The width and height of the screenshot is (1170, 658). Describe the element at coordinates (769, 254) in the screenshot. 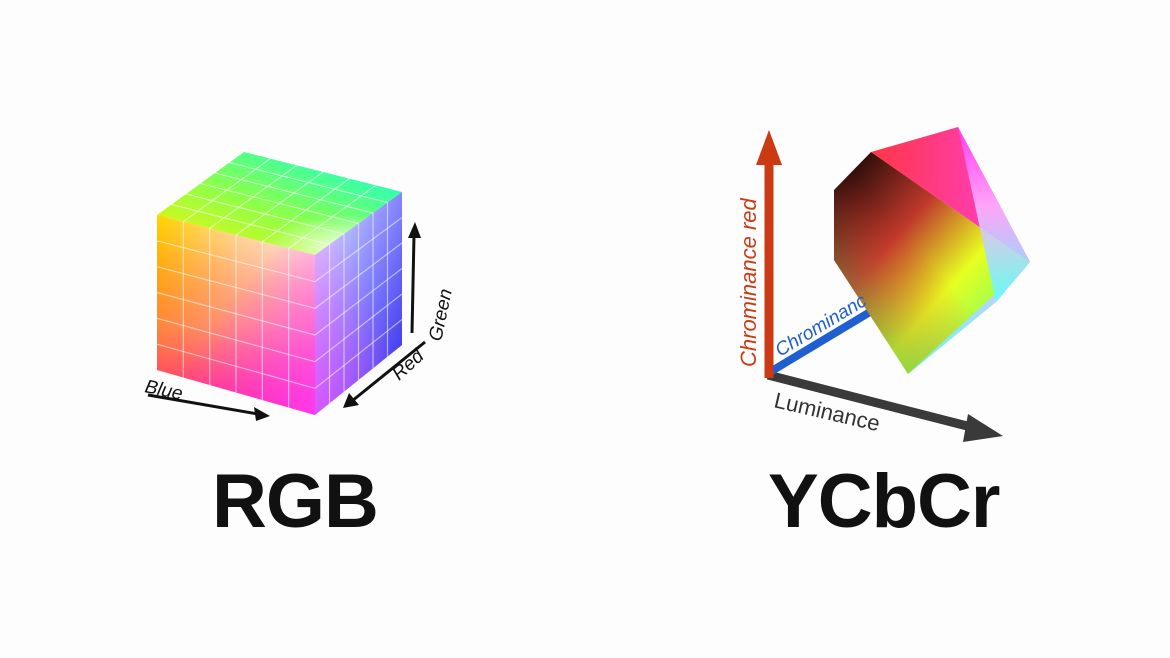

I see `chrominance-red-axis-arrow` at that location.